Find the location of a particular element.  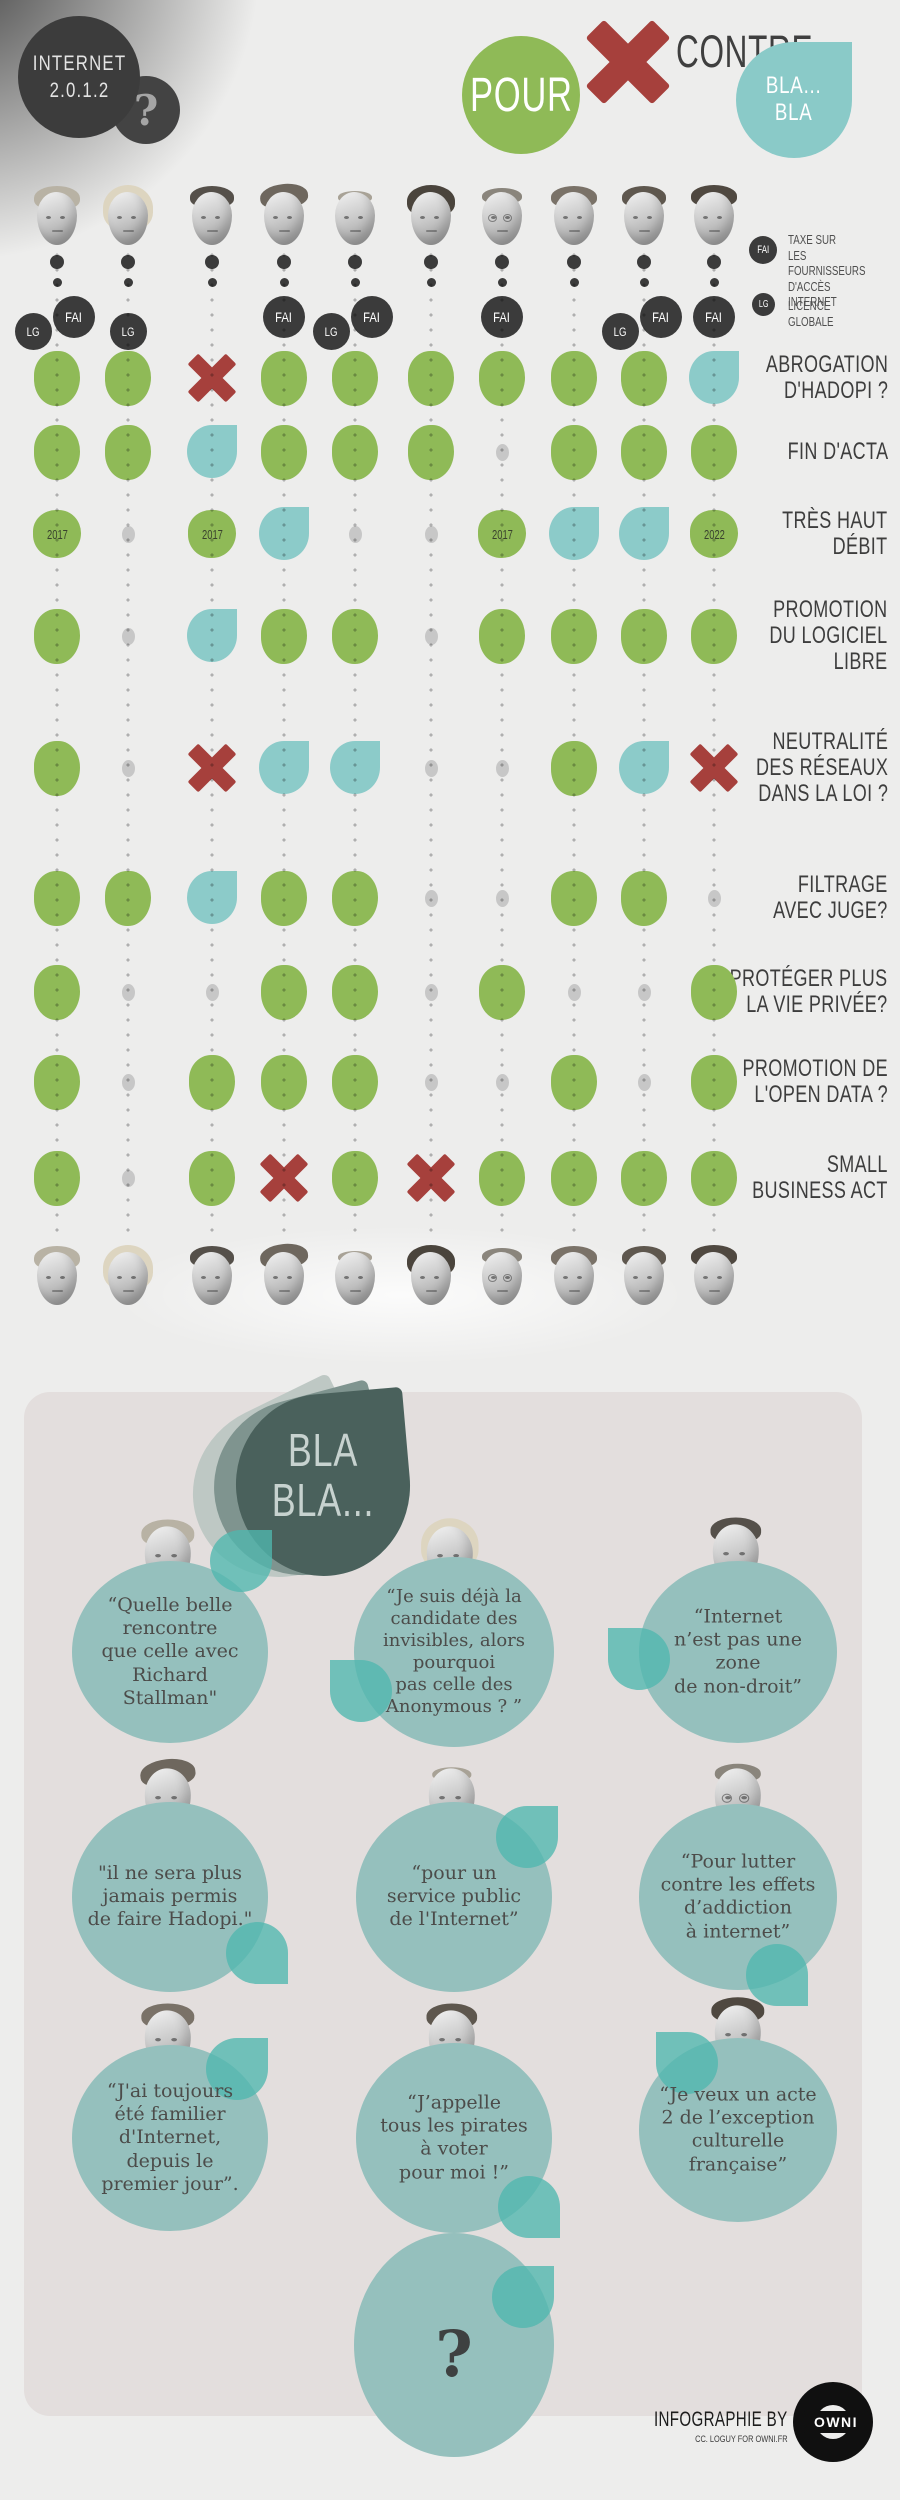

topic-label: PROMOTION DU LOGICIEL LIBRE is located at coordinates (828, 635).